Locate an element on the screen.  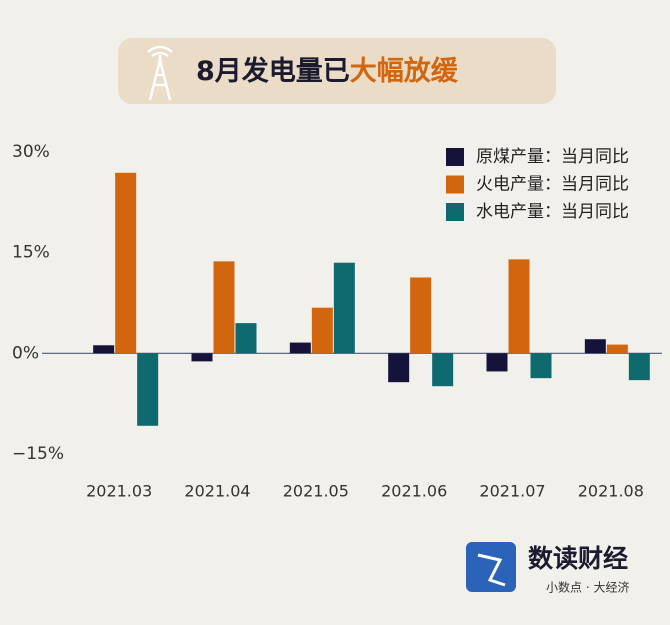
legend-label: 水电产量：当月同比 is located at coordinates (552, 212).